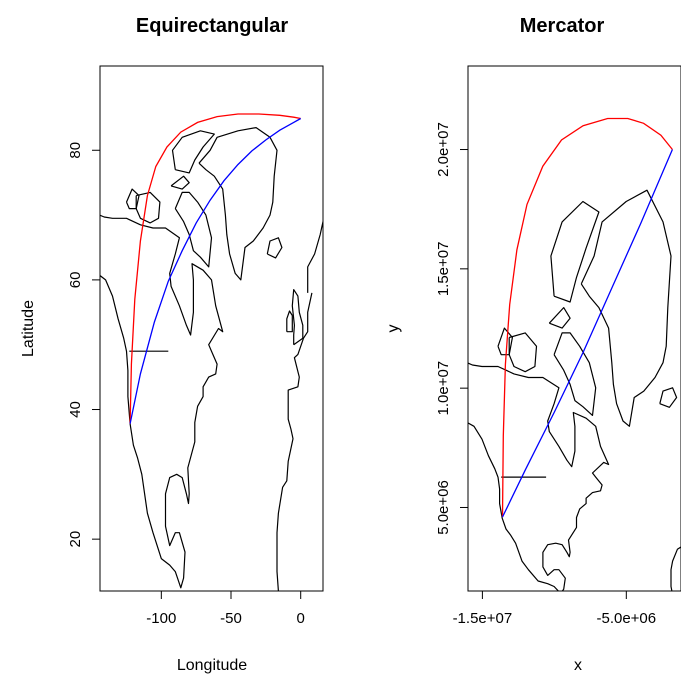  What do you see at coordinates (212, 665) in the screenshot?
I see `x-axis-label: Longitude` at bounding box center [212, 665].